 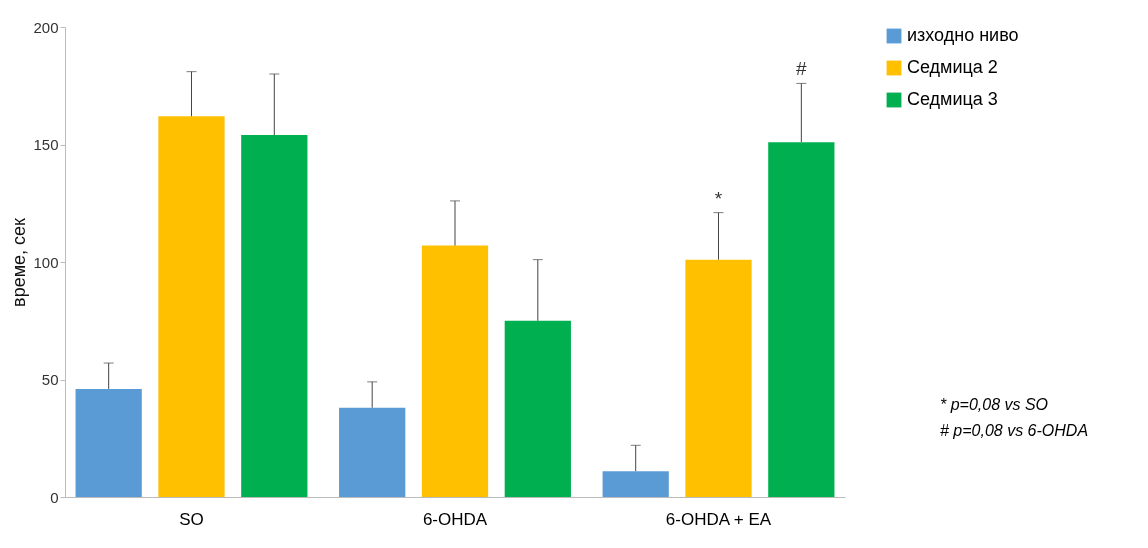 I want to click on y-tick-label: 50, so click(x=50, y=379).